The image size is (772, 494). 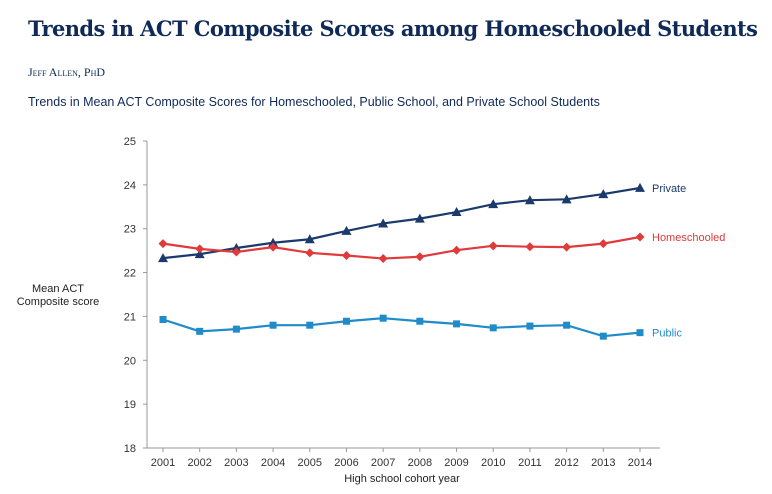 I want to click on x-tick-label: 2013, so click(x=603, y=463).